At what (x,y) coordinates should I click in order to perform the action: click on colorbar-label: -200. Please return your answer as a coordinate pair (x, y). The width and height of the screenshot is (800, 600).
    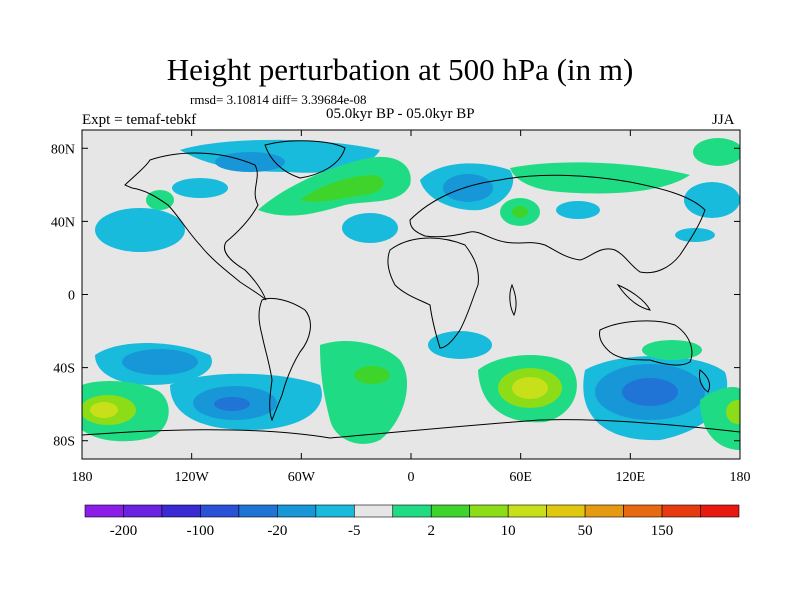
    Looking at the image, I should click on (124, 531).